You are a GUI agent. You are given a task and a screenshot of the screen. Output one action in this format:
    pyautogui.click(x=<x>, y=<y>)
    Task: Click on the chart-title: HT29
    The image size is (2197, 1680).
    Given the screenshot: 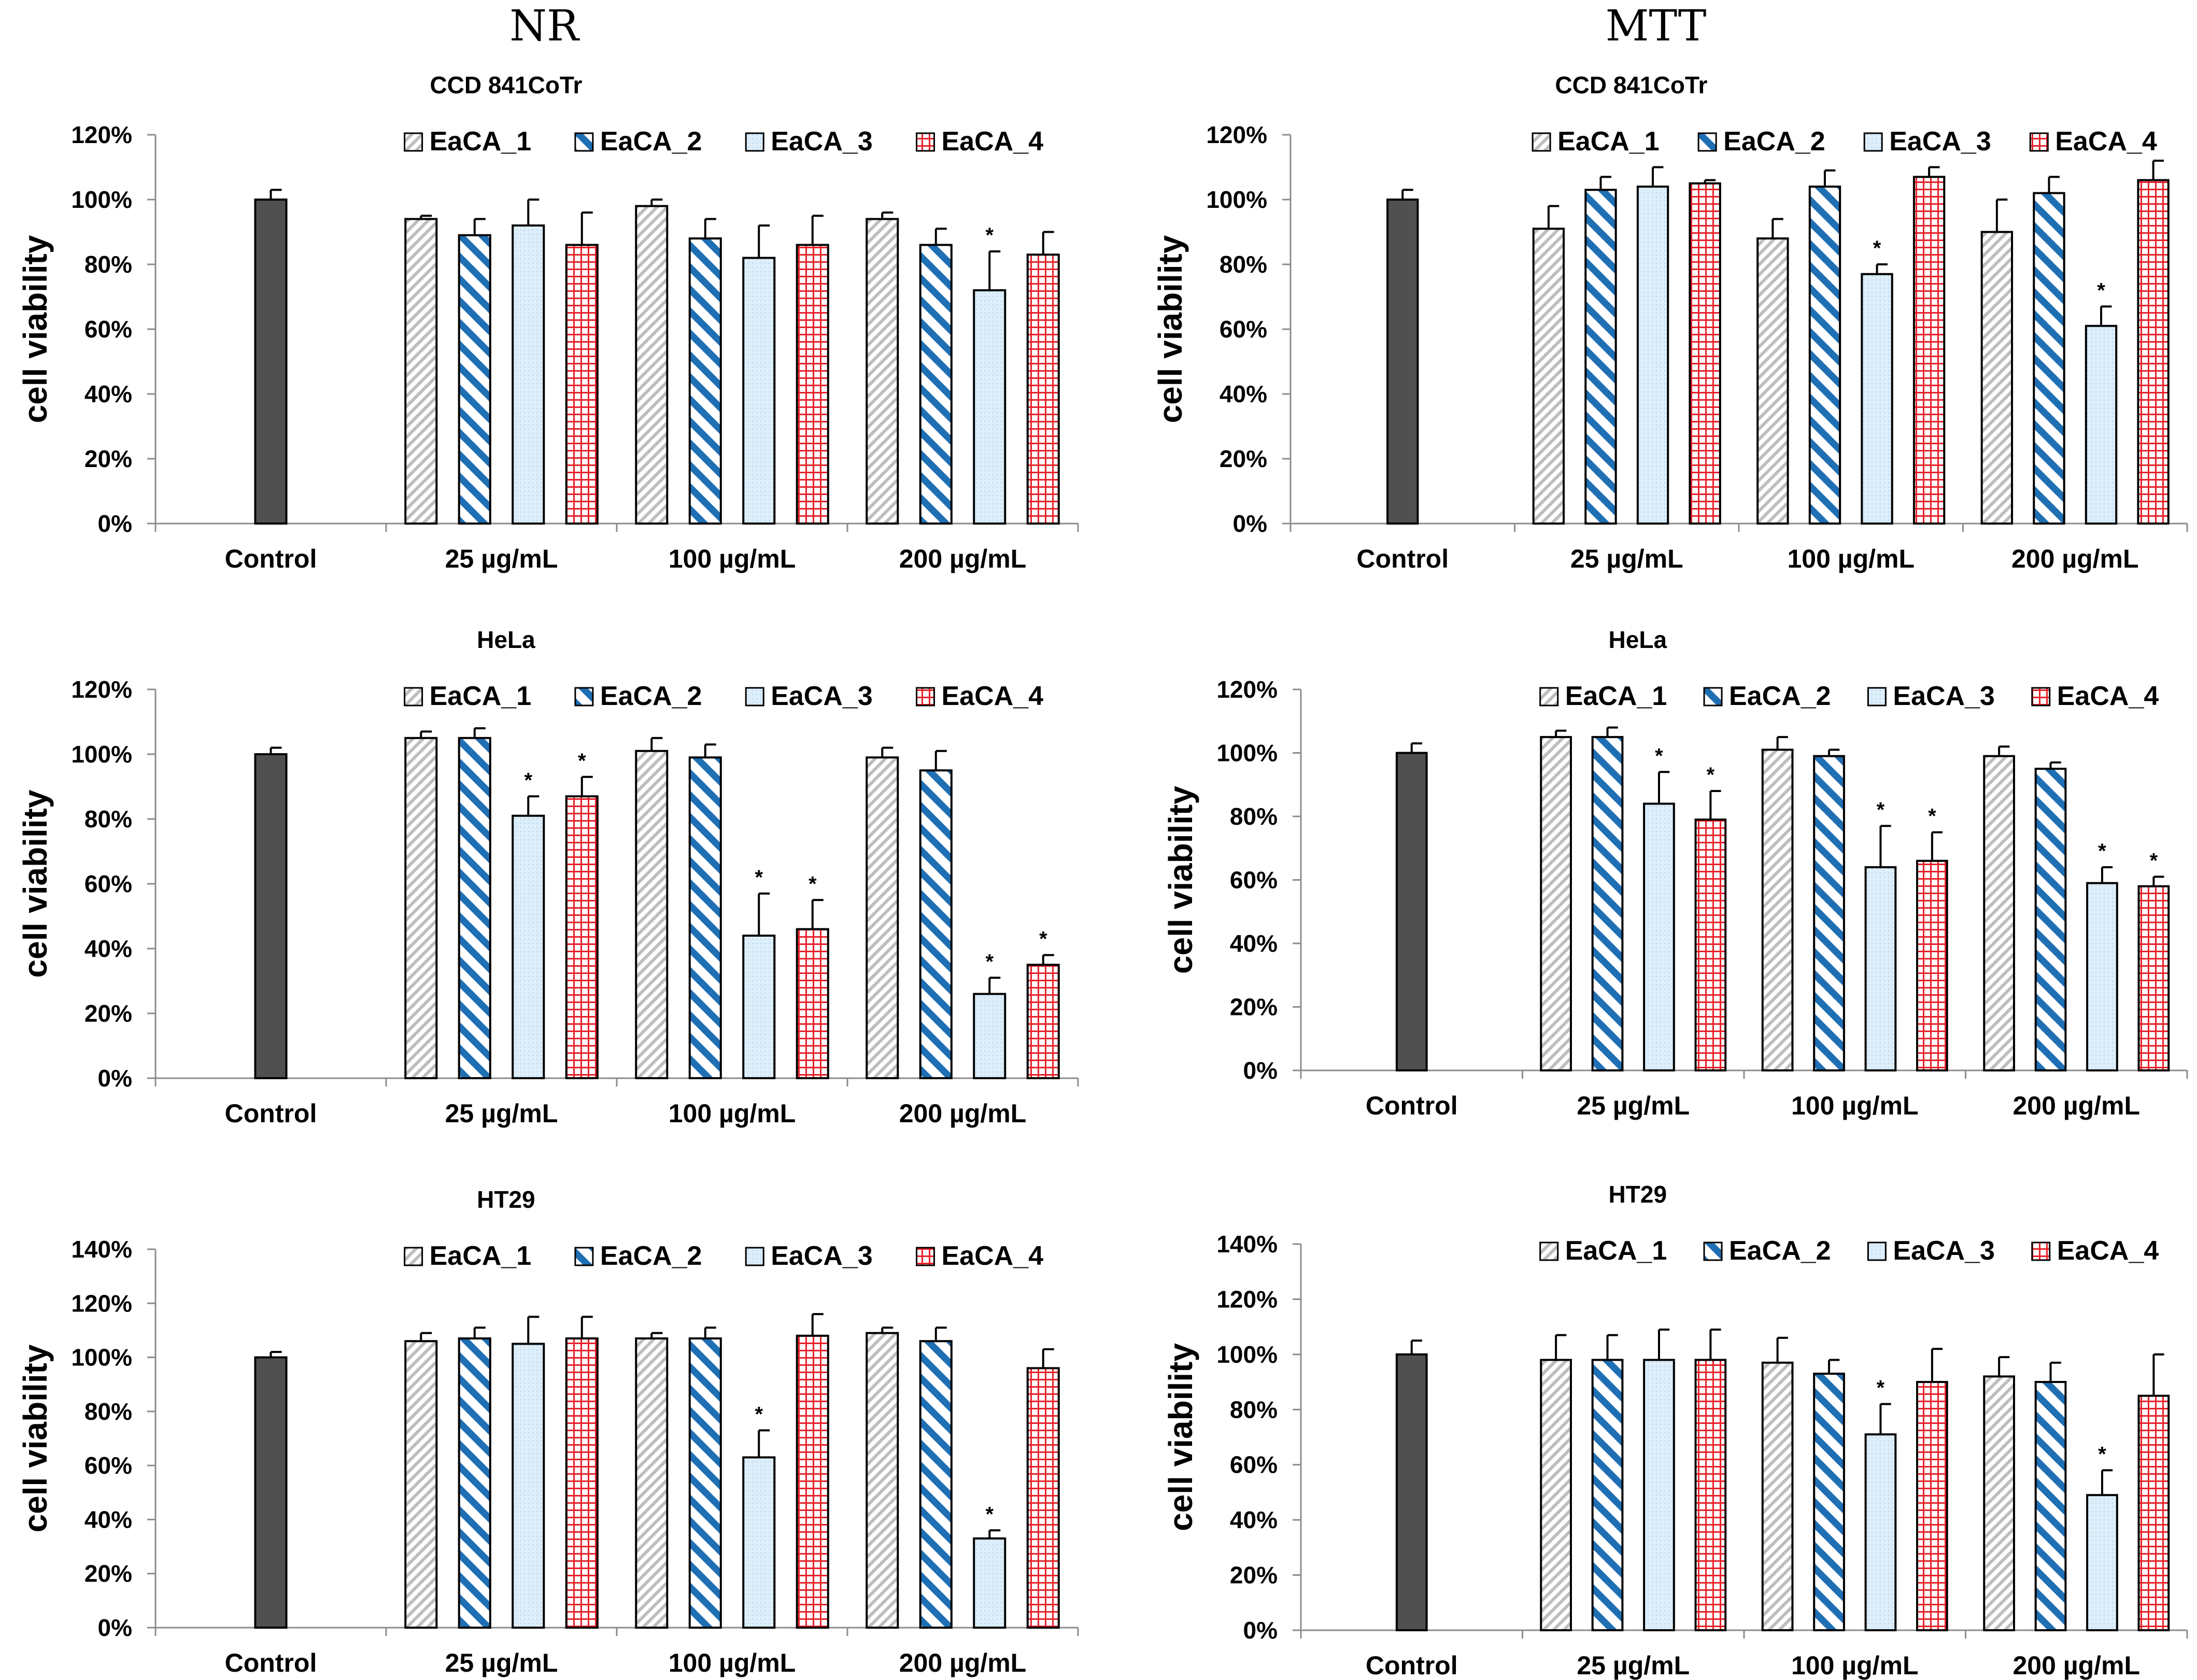 What is the action you would take?
    pyautogui.click(x=1638, y=1195)
    